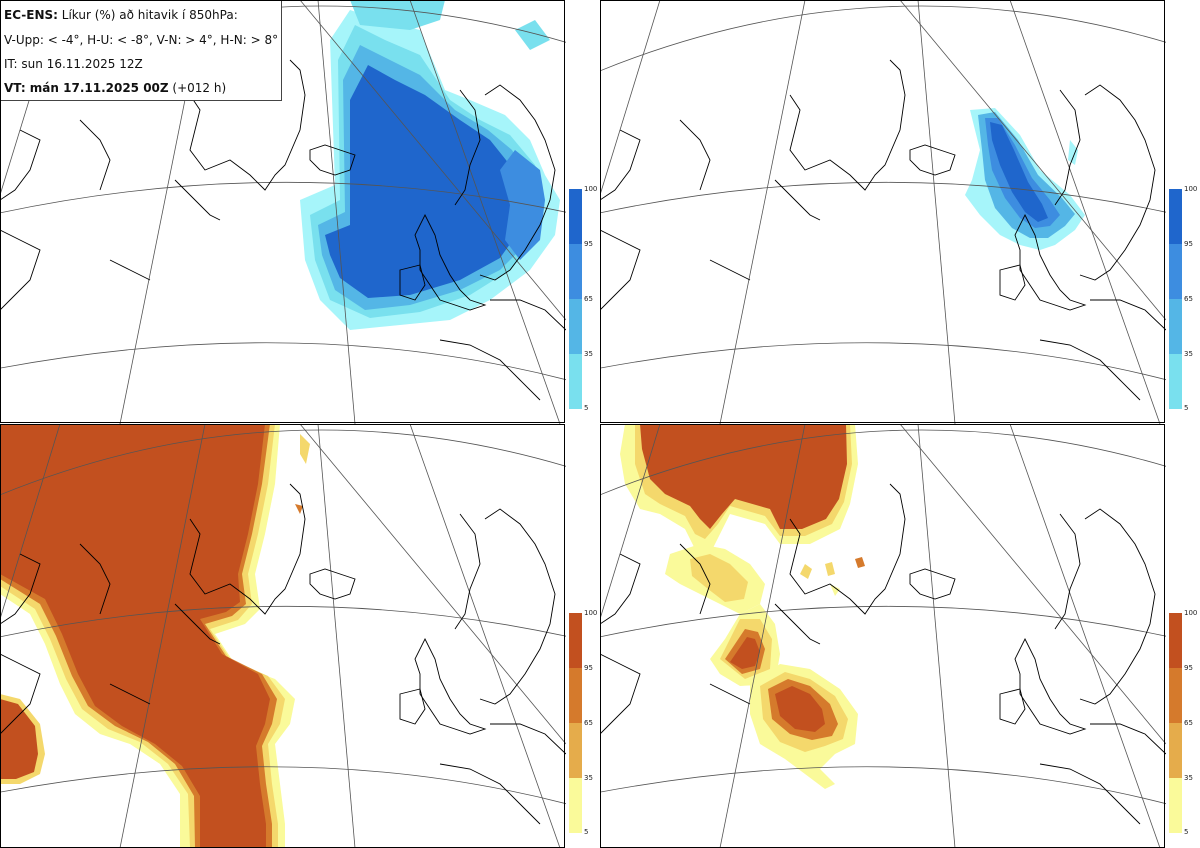  I want to click on colorbar-cold-8: 100 95 65 35 5, so click(1183, 298).